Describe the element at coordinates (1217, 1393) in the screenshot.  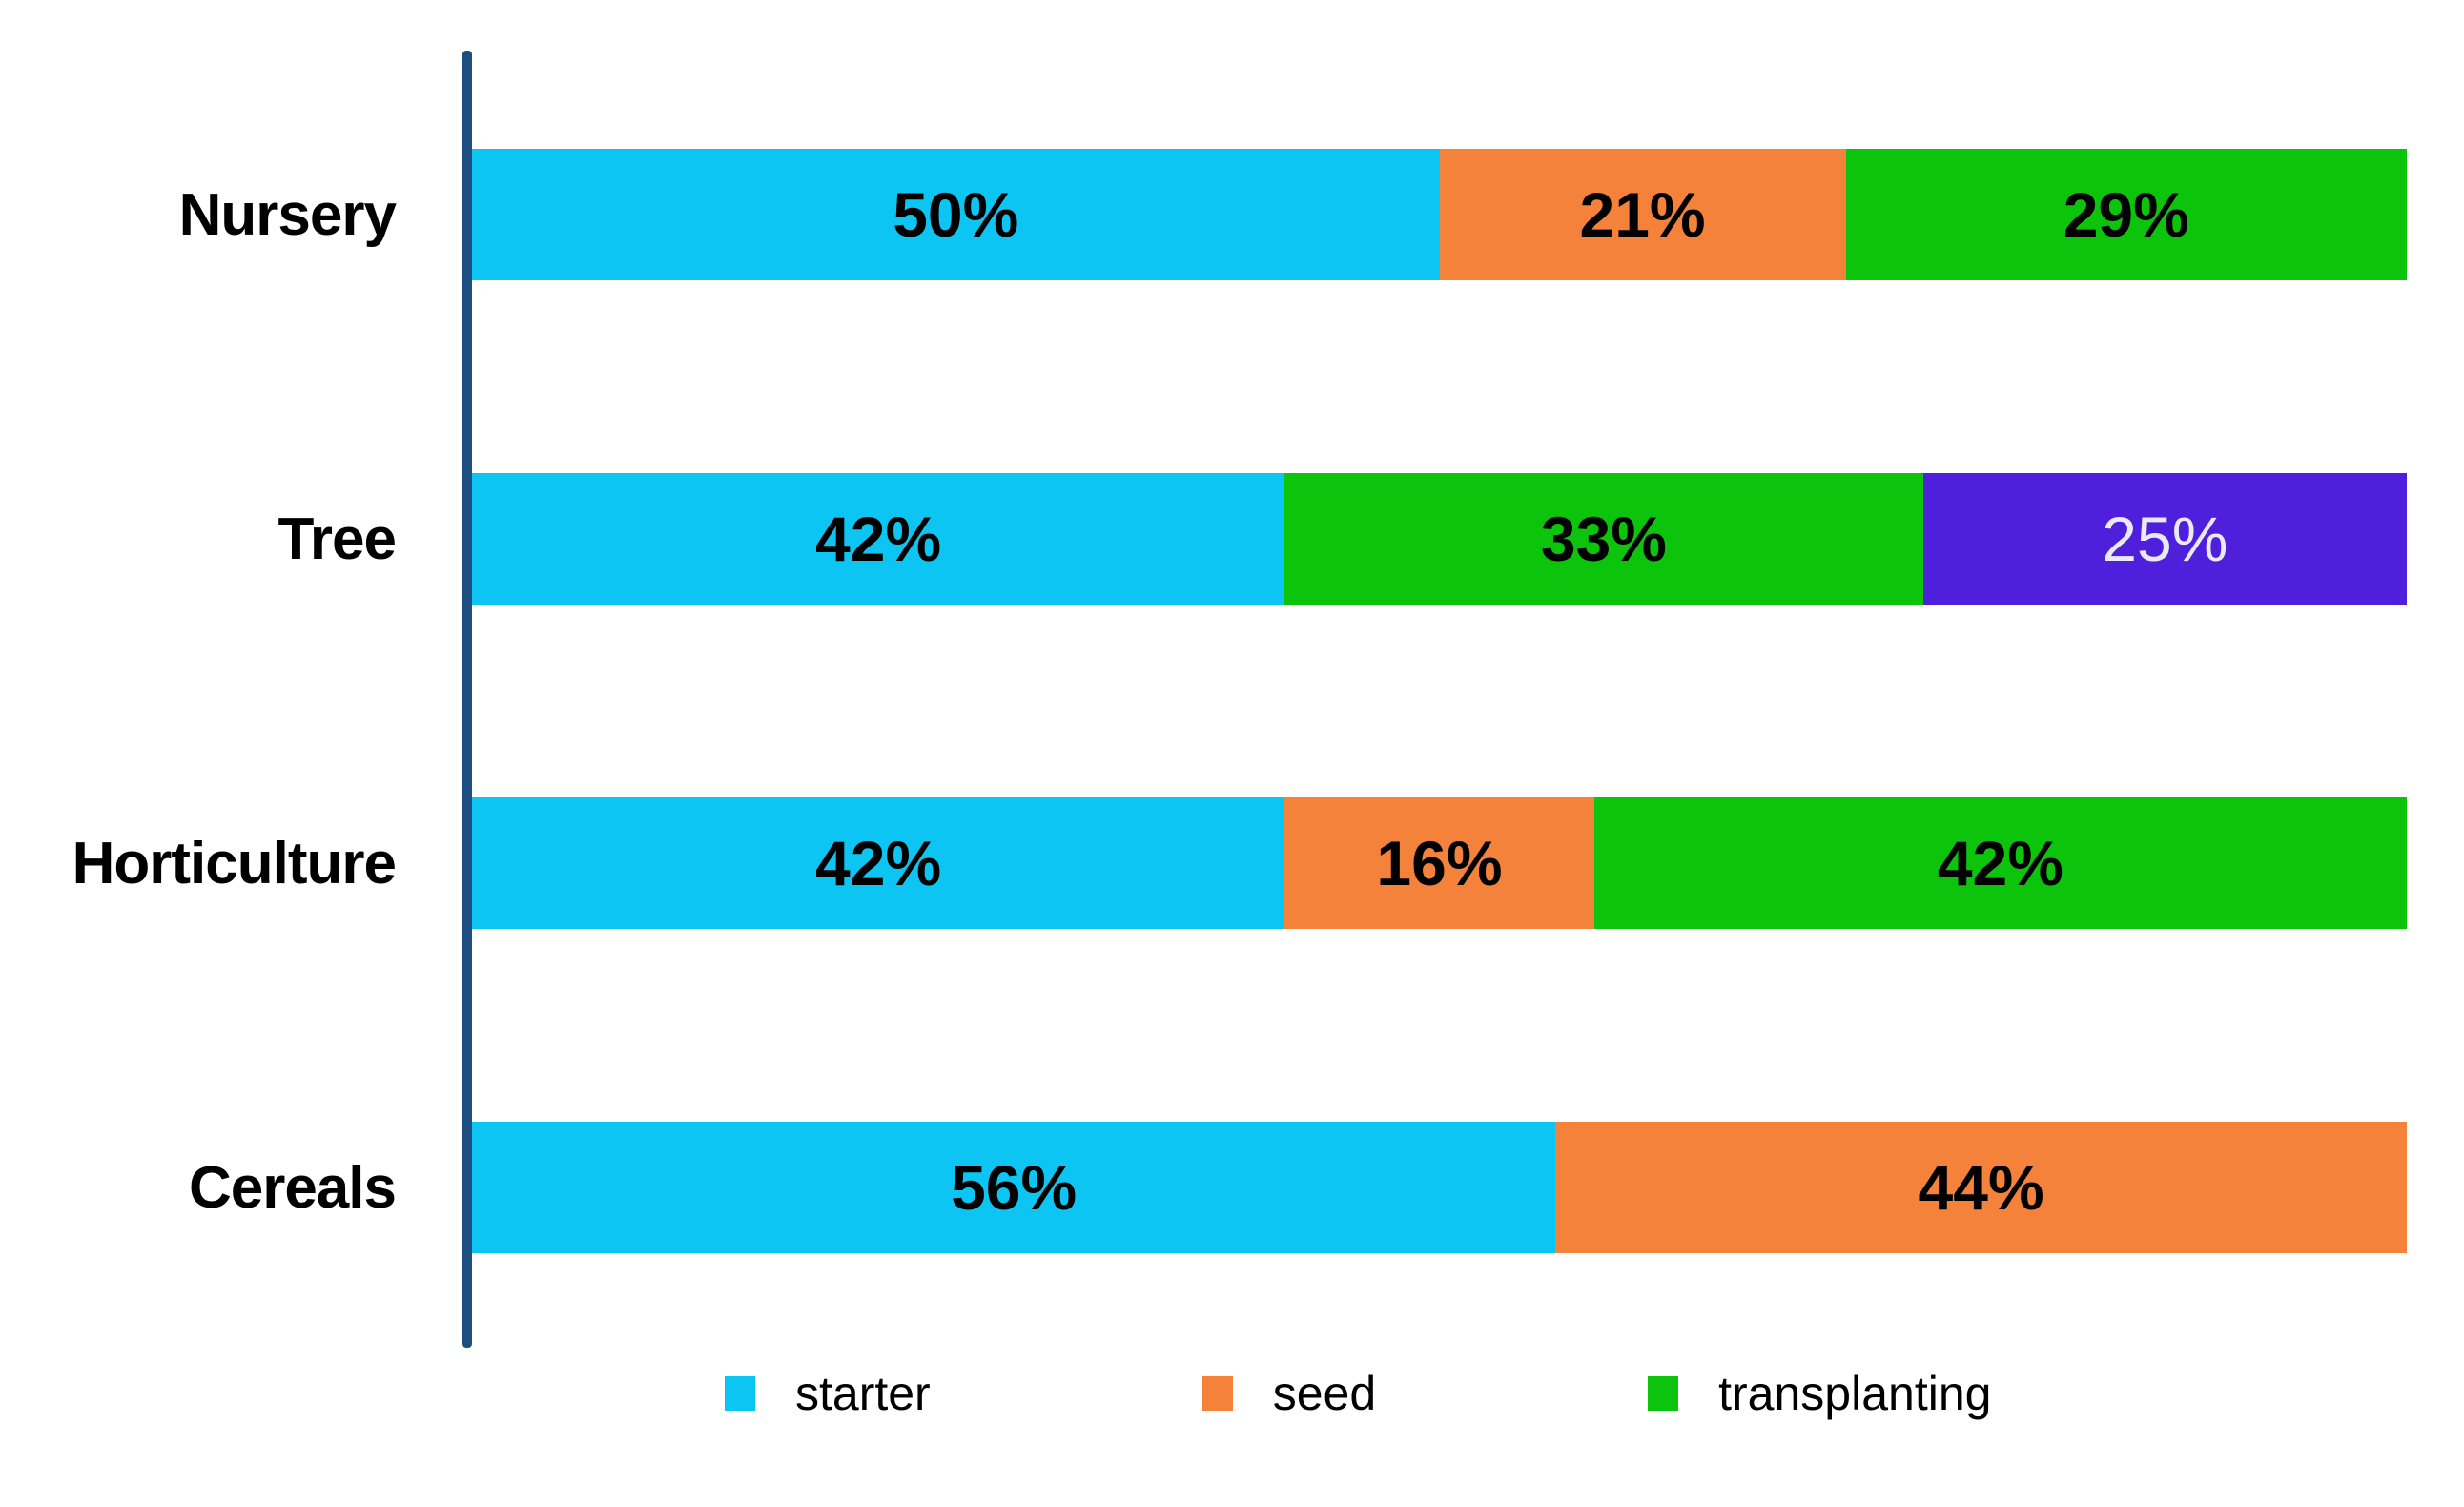
I see `legend-swatch-seed` at that location.